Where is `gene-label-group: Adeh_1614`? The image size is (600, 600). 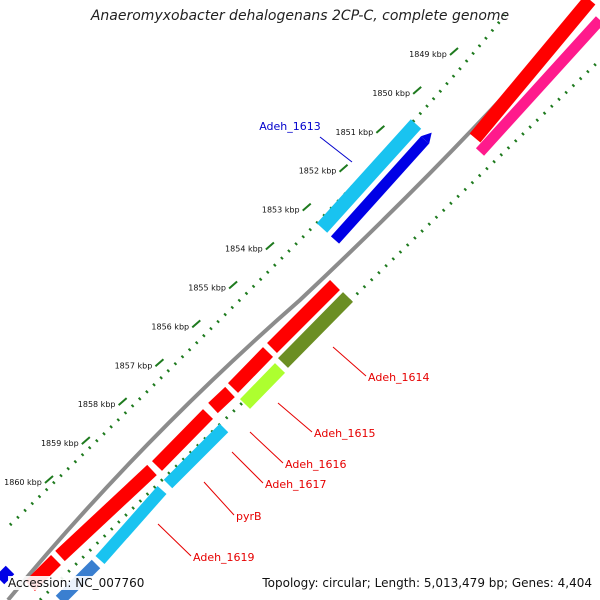 gene-label-group: Adeh_1614 is located at coordinates (381, 365).